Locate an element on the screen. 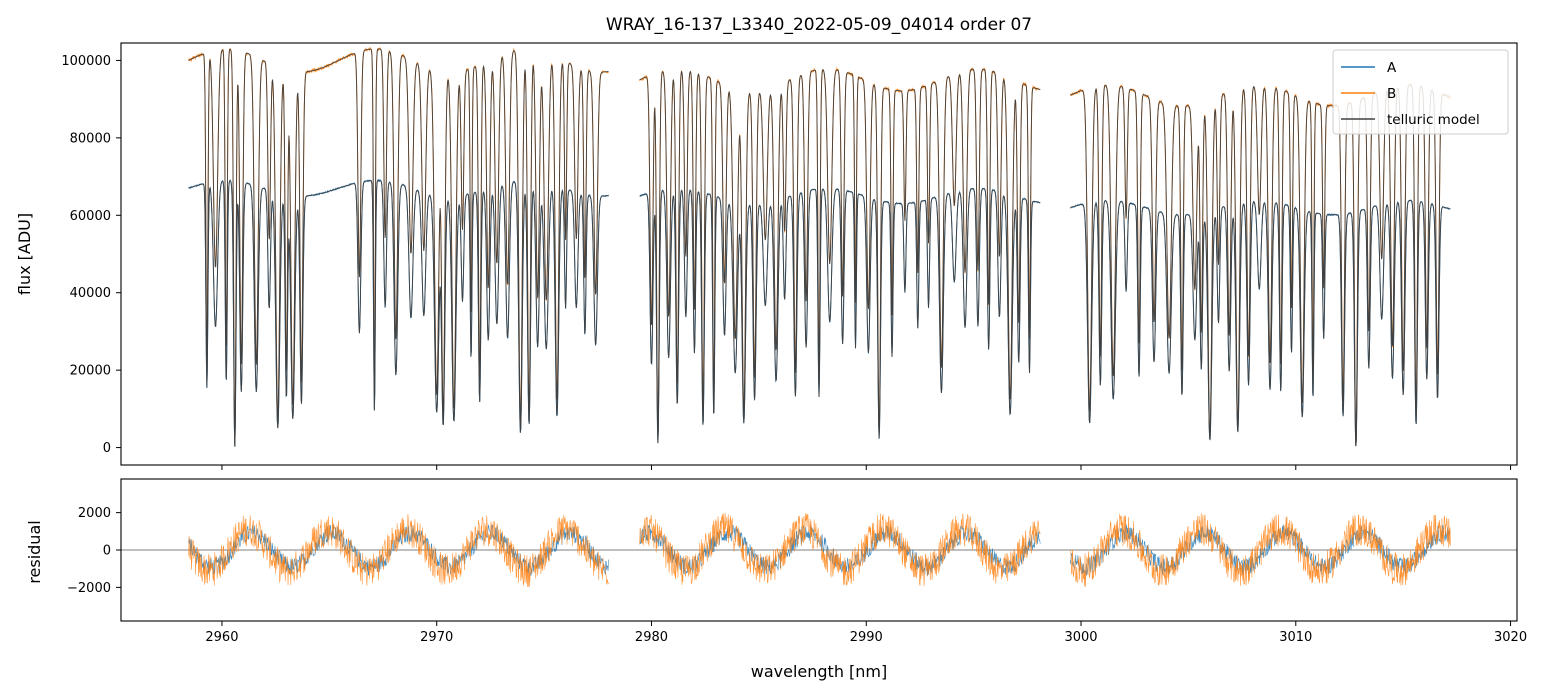 The height and width of the screenshot is (696, 1548). legend-label-a: A is located at coordinates (1392, 68).